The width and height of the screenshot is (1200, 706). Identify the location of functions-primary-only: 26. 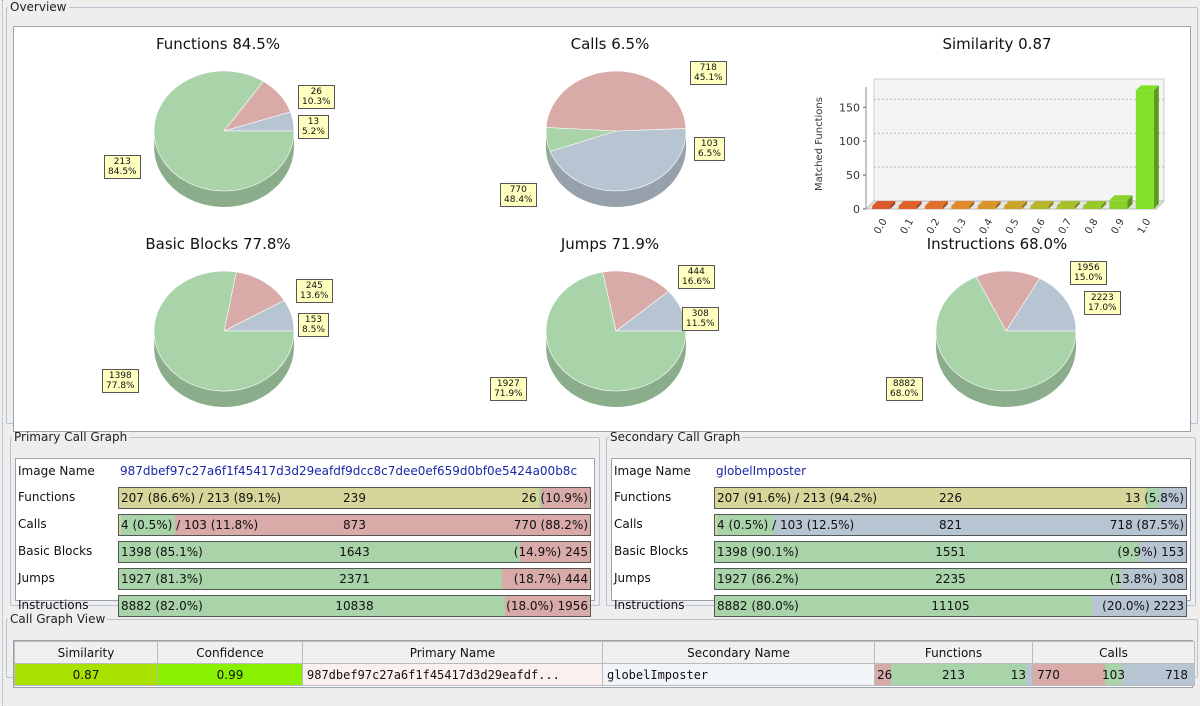
(885, 675).